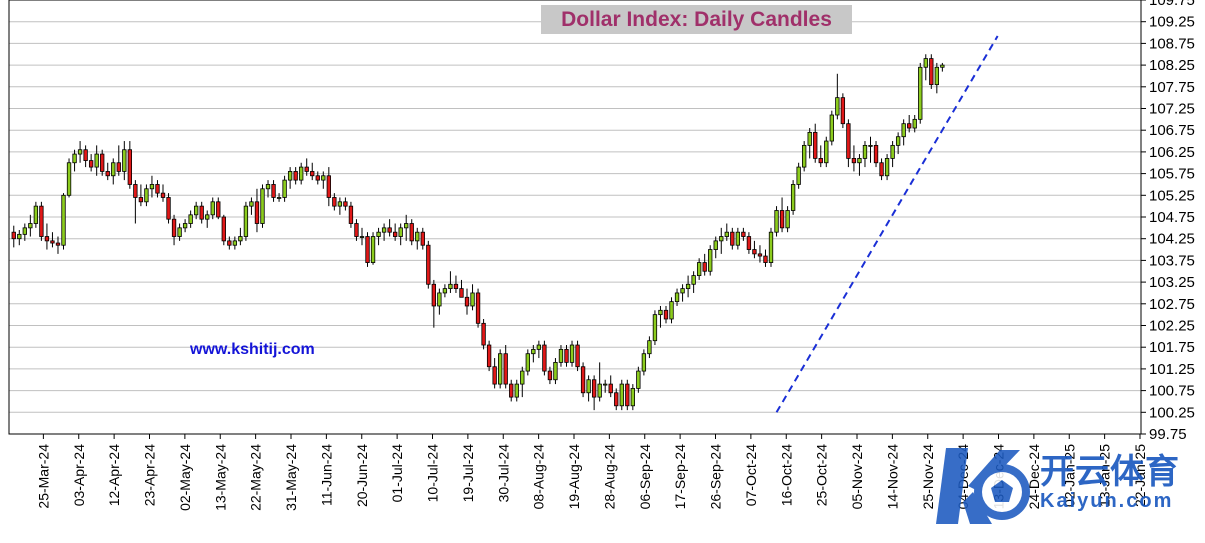  I want to click on x-tick-label: 19-Jul-24, so click(468, 473).